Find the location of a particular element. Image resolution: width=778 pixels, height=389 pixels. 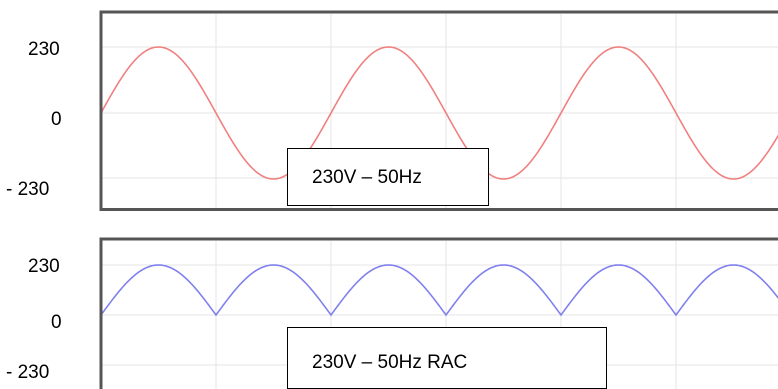

chart-2-y-tick-top: 230 is located at coordinates (44, 266).